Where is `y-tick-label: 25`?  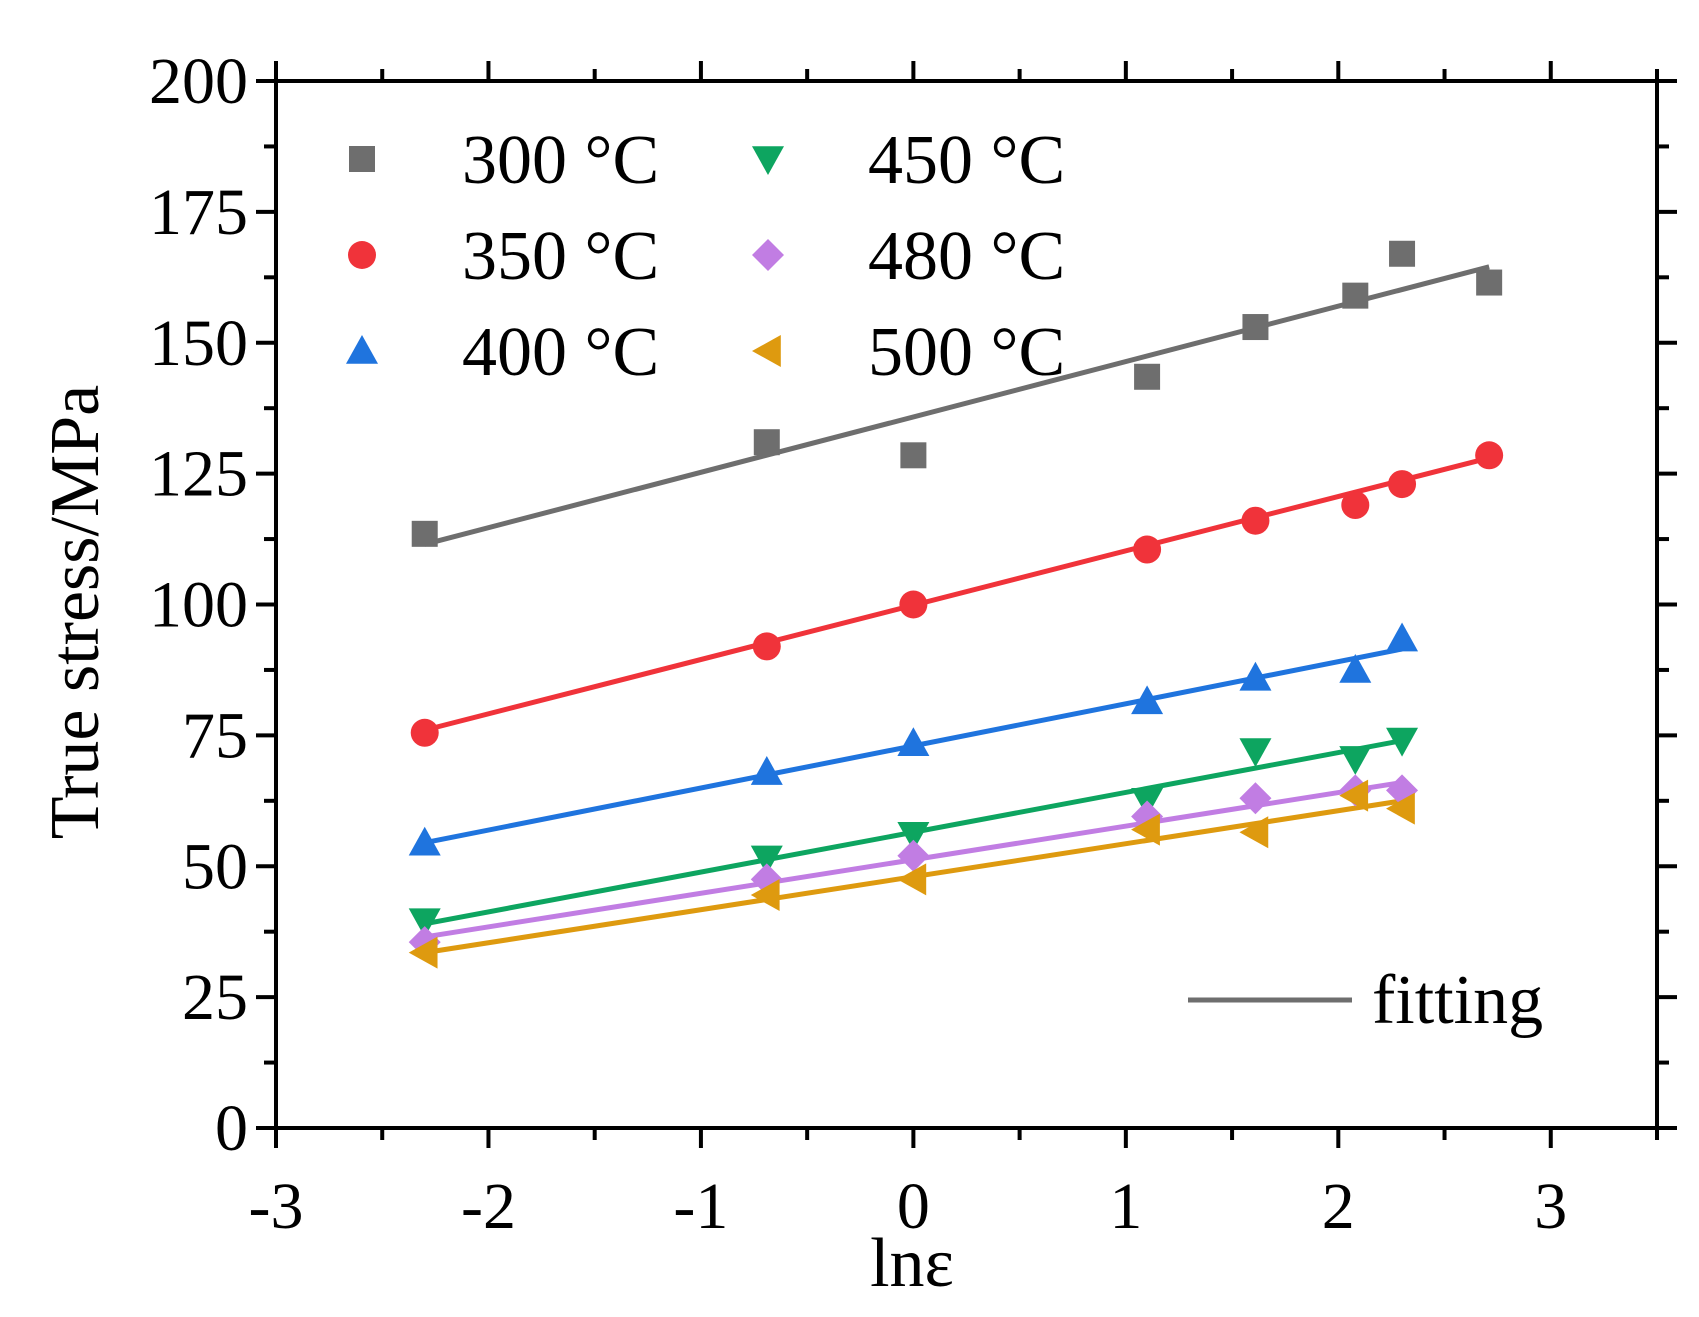 y-tick-label: 25 is located at coordinates (215, 997).